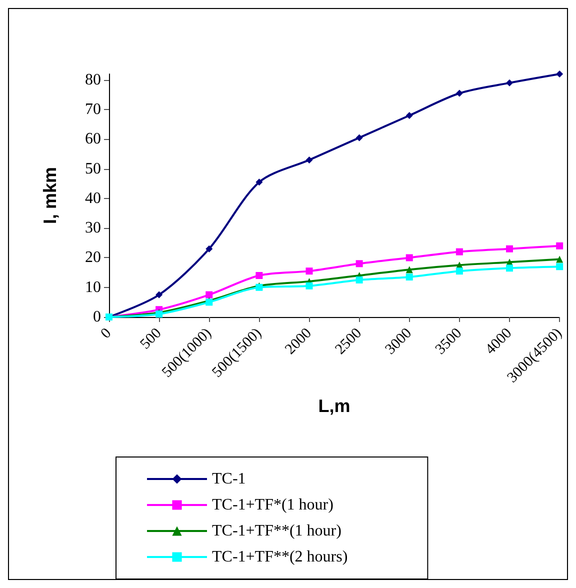 The image size is (576, 588). What do you see at coordinates (277, 531) in the screenshot?
I see `legend-label: TC-1+TF**(1 hour)` at bounding box center [277, 531].